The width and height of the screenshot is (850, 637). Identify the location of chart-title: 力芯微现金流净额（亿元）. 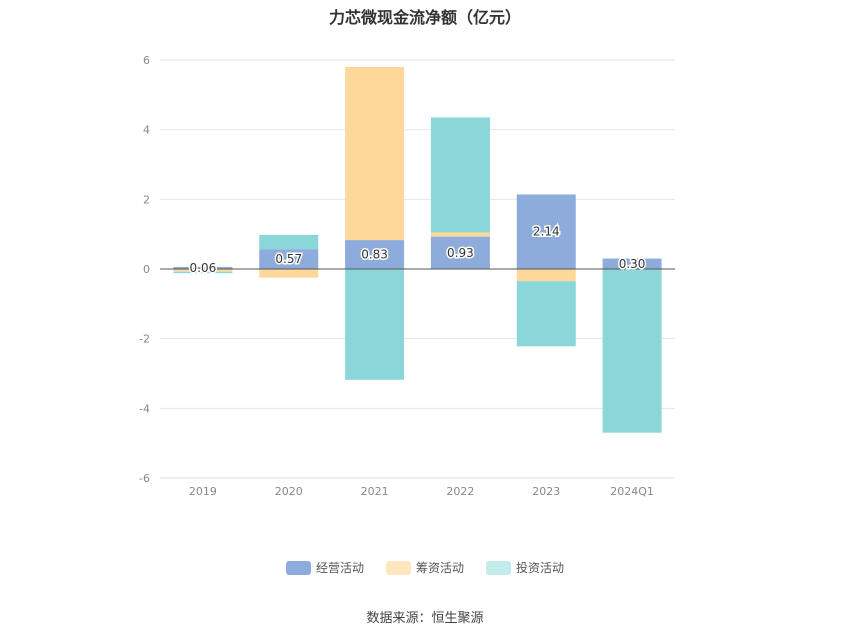
(424, 17).